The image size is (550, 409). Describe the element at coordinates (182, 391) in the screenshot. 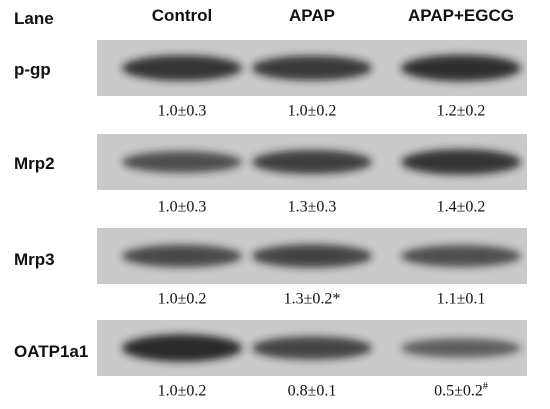

I see `value-oatp1a1-control: 1.0±0.2` at that location.